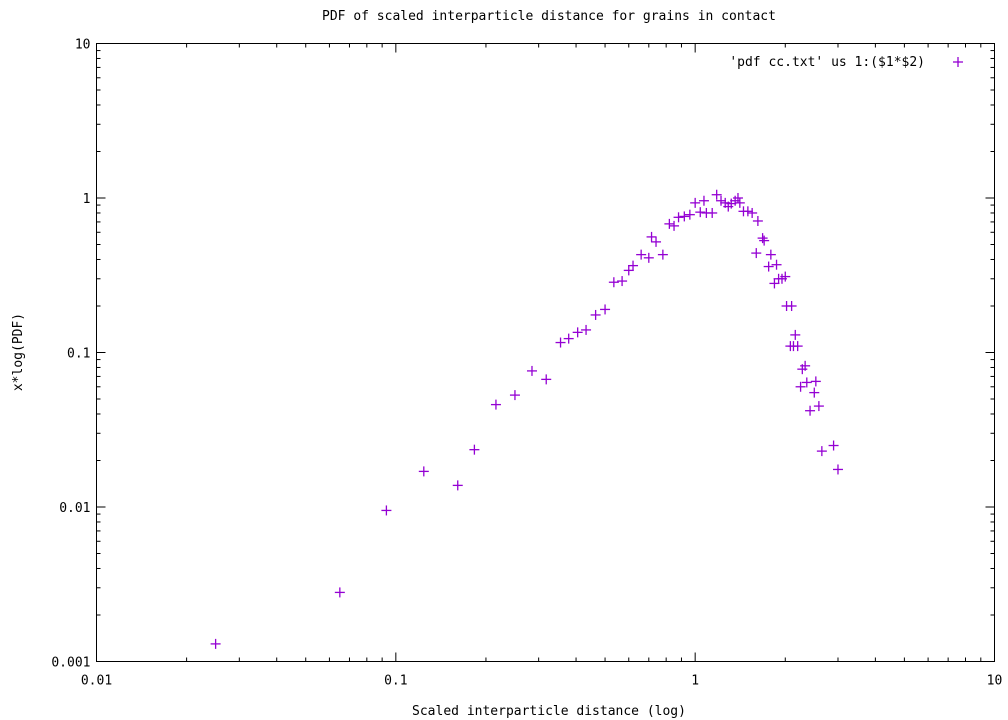 This screenshot has height=720, width=1008. I want to click on x-tick-label: 0.01, so click(96, 681).